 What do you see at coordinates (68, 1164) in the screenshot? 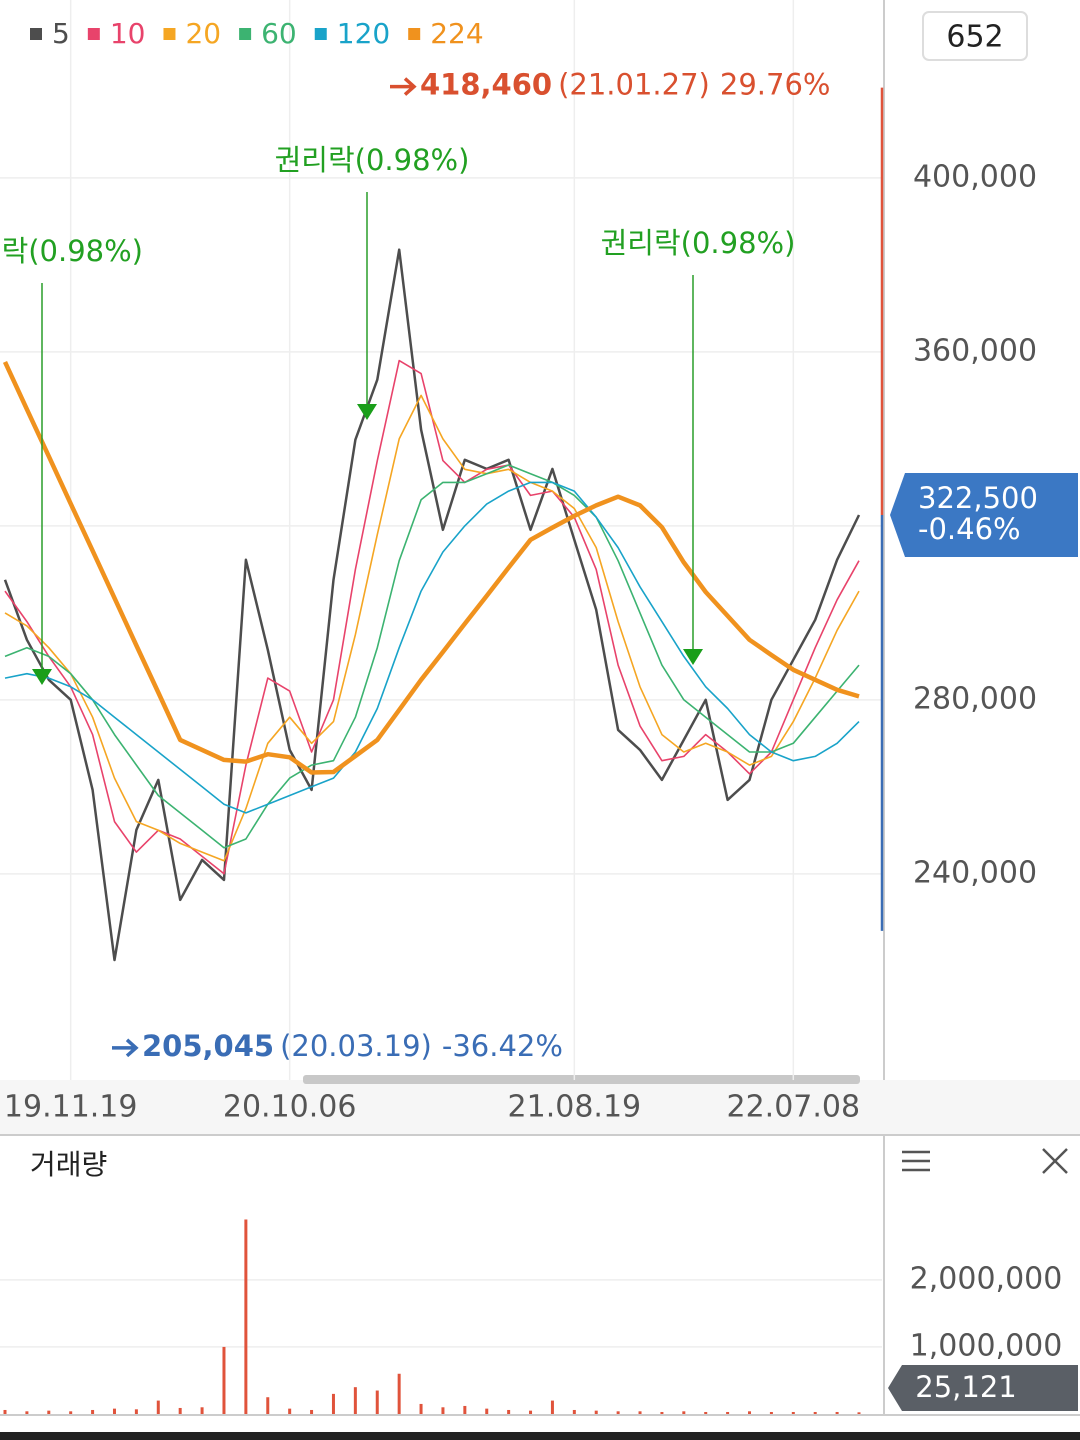
I see `volume-title: 거래량` at bounding box center [68, 1164].